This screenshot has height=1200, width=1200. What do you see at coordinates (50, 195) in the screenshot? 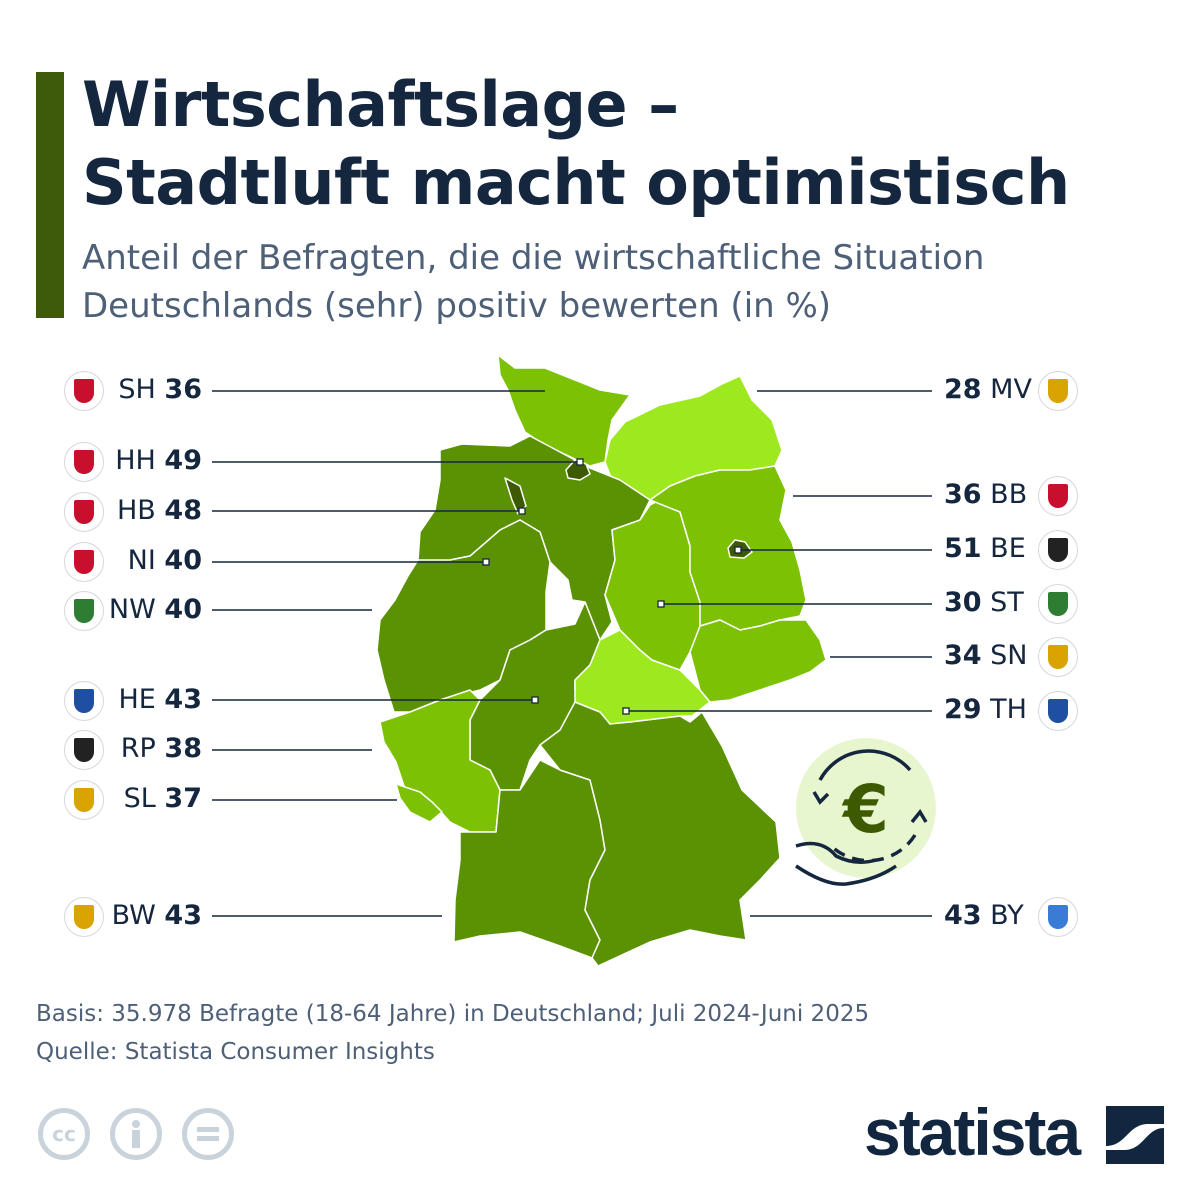
I see `accent-bar` at bounding box center [50, 195].